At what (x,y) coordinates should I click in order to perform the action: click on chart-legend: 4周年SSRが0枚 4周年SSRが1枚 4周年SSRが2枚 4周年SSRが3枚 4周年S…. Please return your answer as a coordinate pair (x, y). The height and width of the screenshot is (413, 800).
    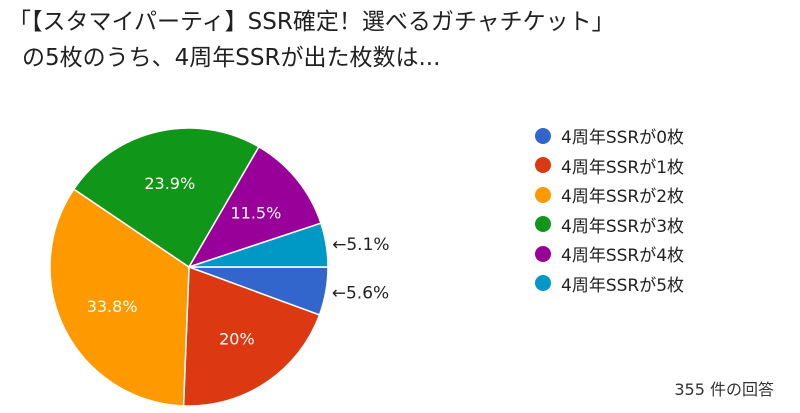
    Looking at the image, I should click on (609, 209).